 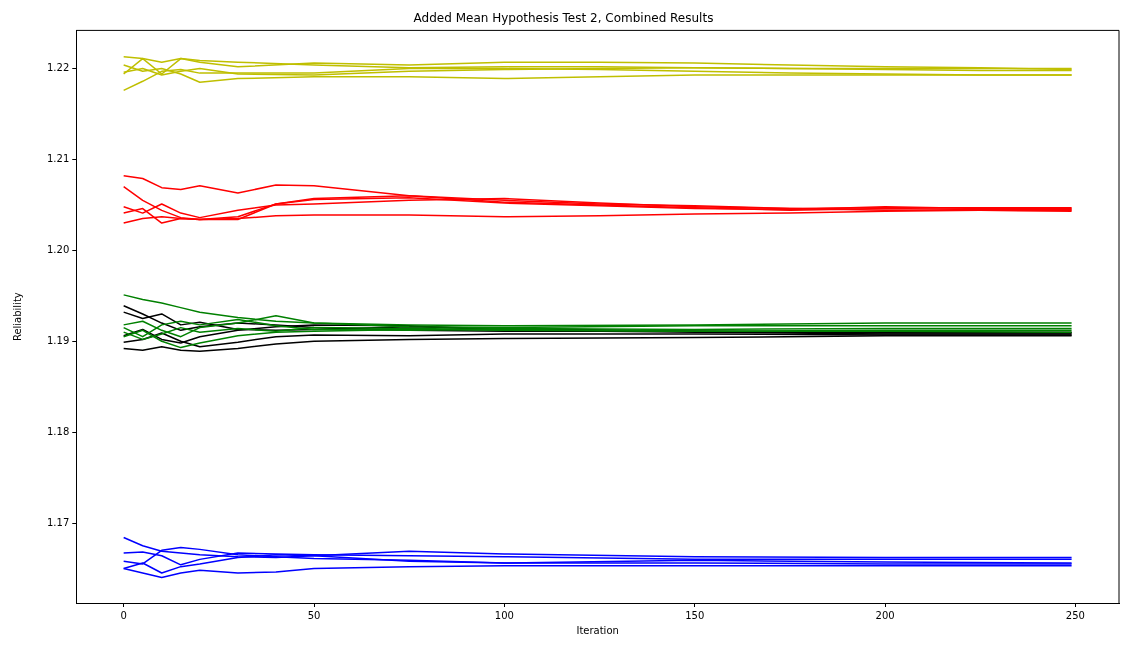 What do you see at coordinates (58, 68) in the screenshot?
I see `y-tick-label: 1.22` at bounding box center [58, 68].